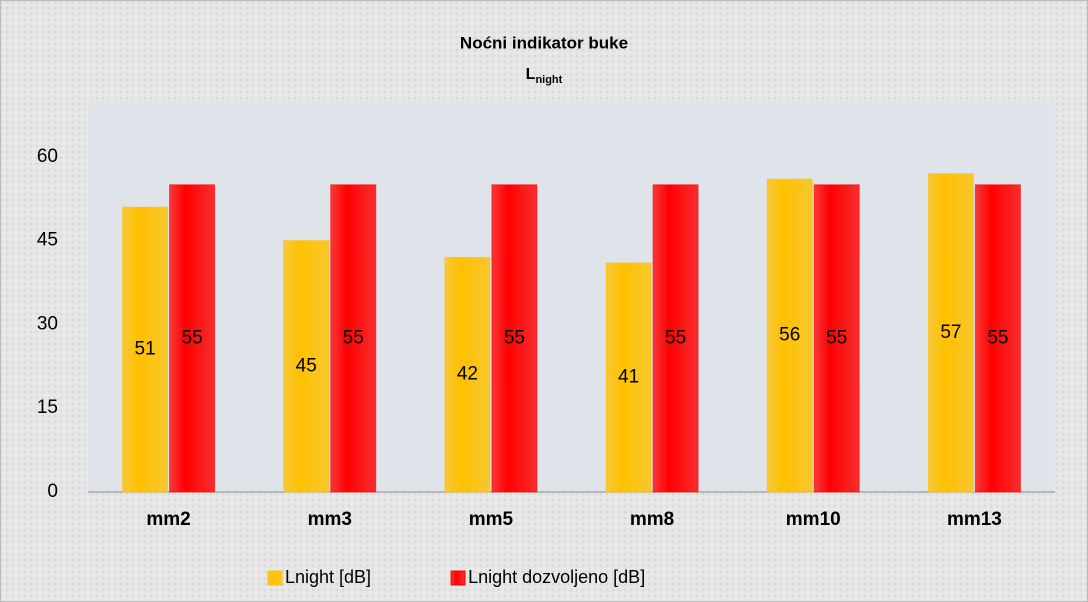 The width and height of the screenshot is (1088, 602). I want to click on y-tick-label: 30, so click(47, 323).